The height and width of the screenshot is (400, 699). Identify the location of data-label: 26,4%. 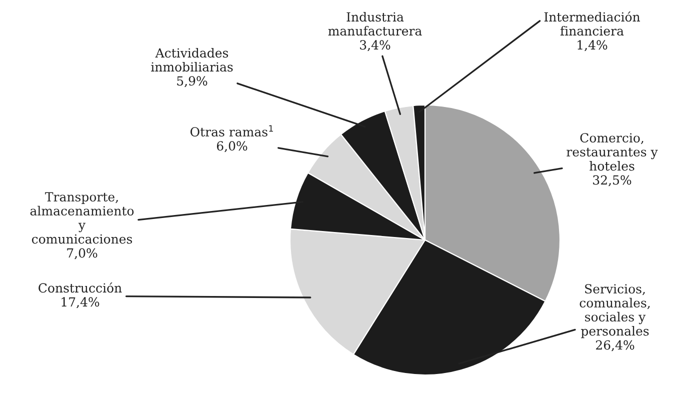
(615, 346).